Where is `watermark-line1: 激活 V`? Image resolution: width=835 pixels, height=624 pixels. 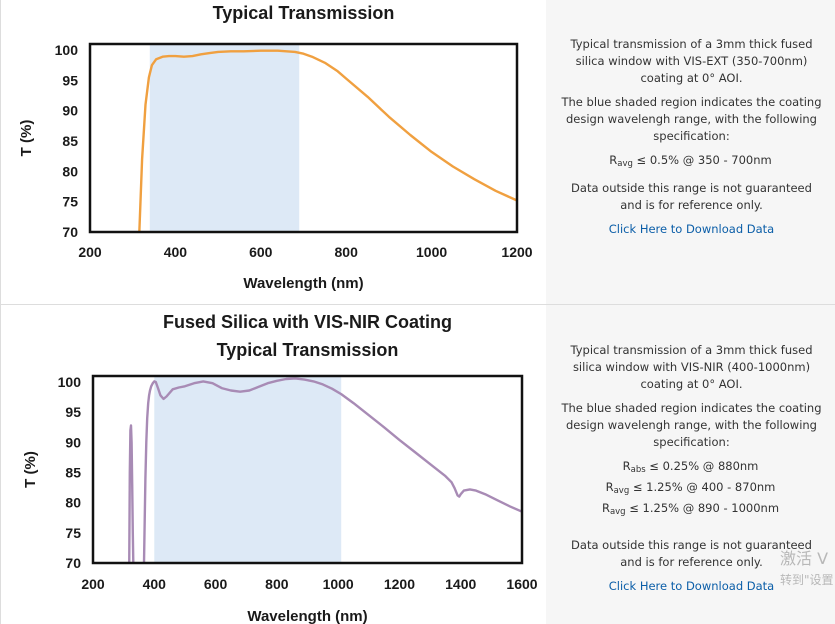 watermark-line1: 激活 V is located at coordinates (804, 558).